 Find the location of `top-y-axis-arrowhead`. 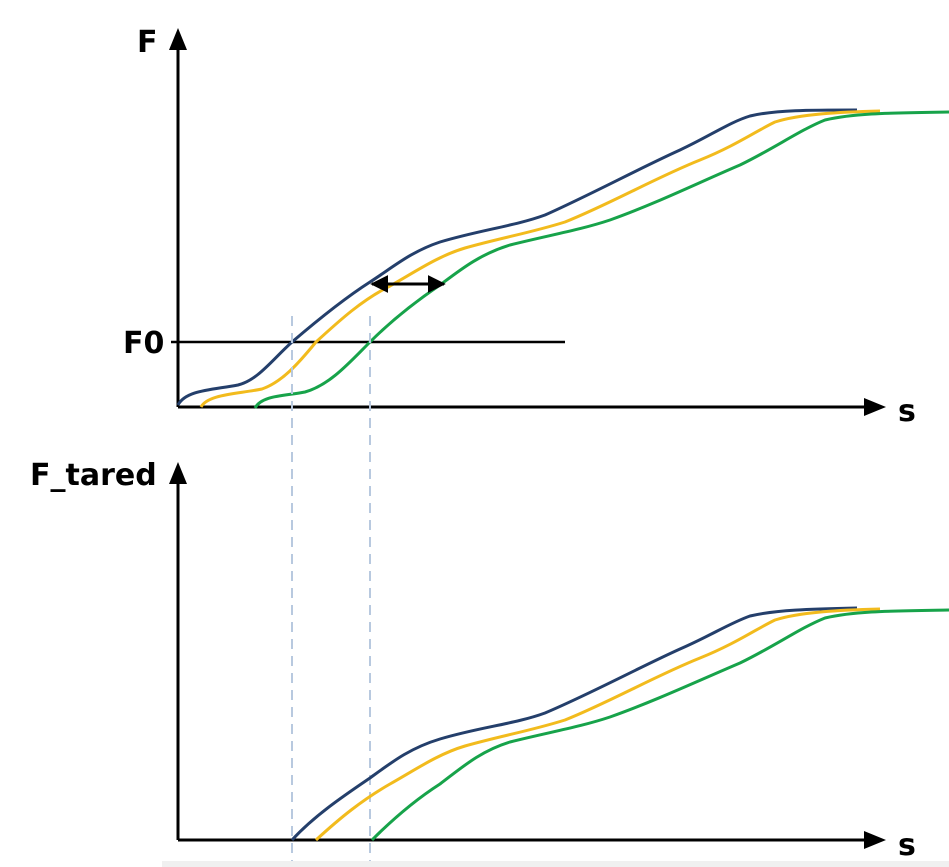

top-y-axis-arrowhead is located at coordinates (178, 39).